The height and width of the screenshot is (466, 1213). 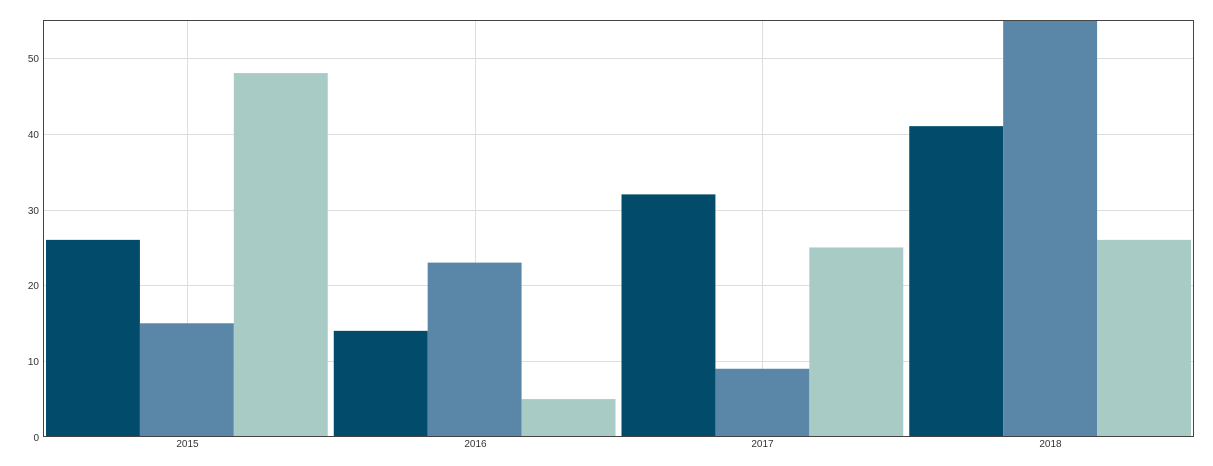 What do you see at coordinates (34, 135) in the screenshot?
I see `y-tick-label: 40` at bounding box center [34, 135].